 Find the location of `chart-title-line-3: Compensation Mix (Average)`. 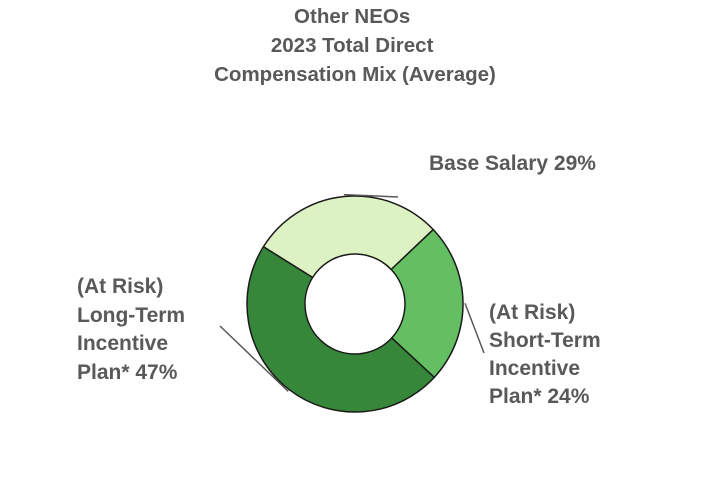

chart-title-line-3: Compensation Mix (Average) is located at coordinates (355, 74).